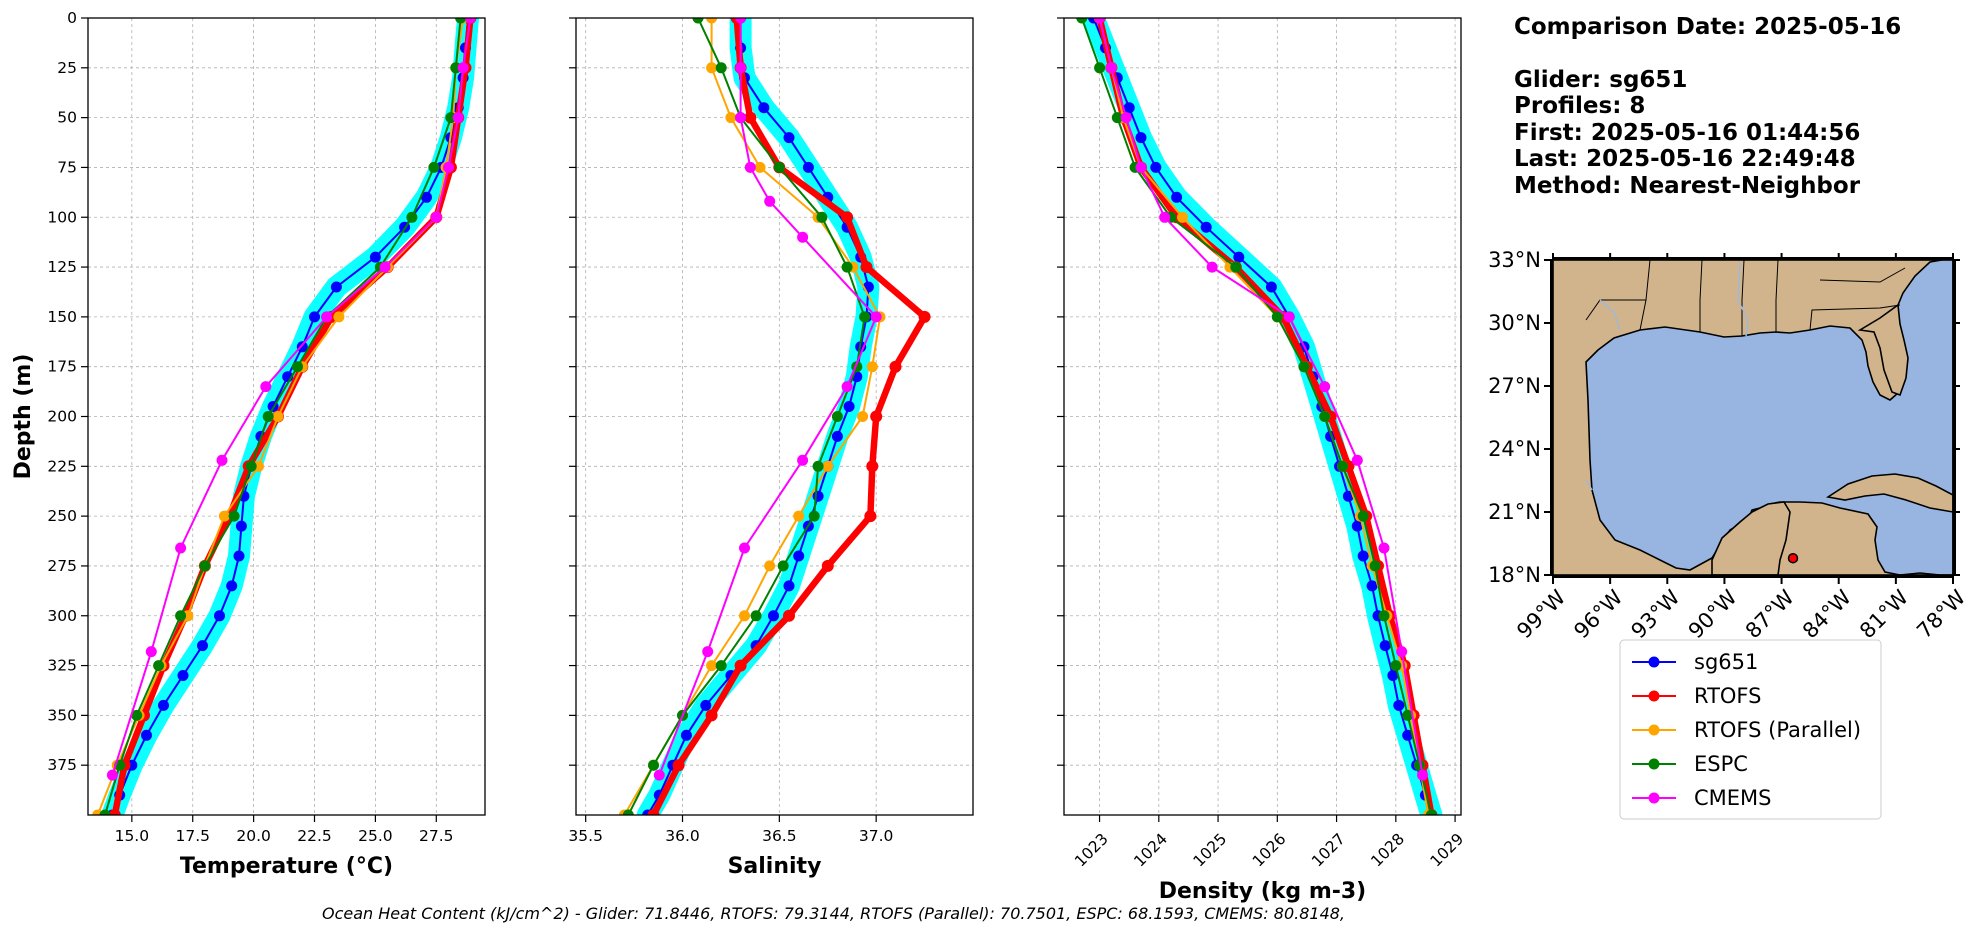 The image size is (1987, 934). I want to click on x-axis-label: Density (kg m-3), so click(1263, 891).